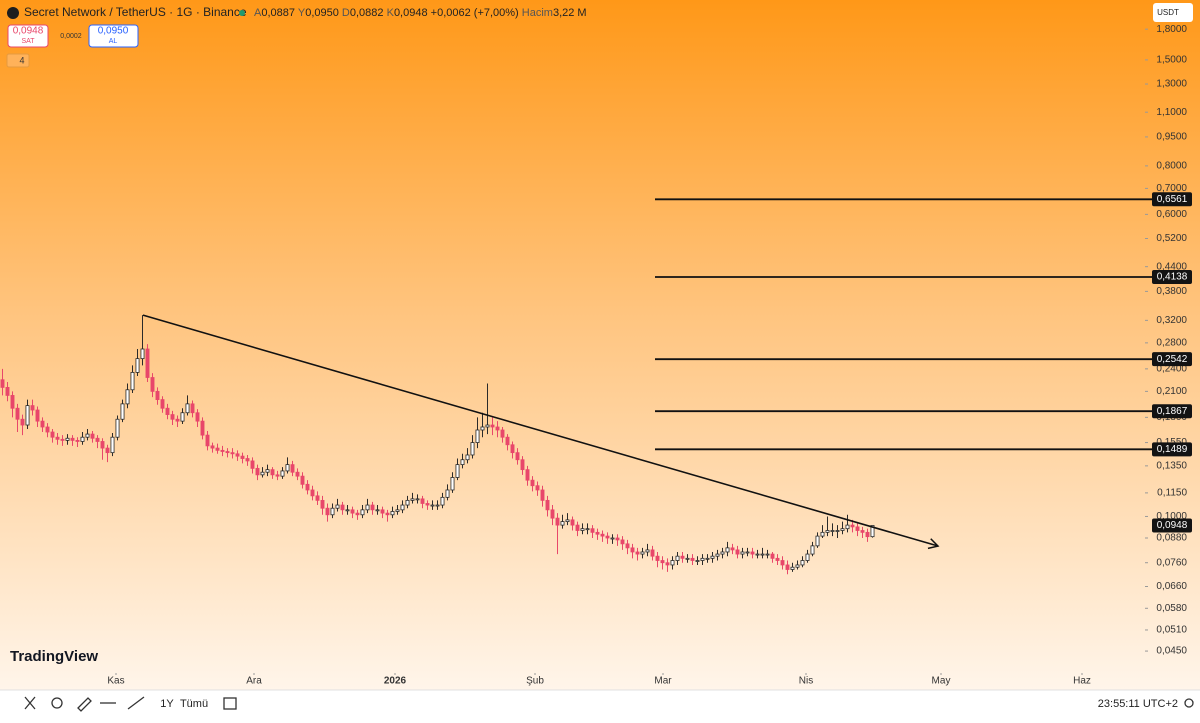 The height and width of the screenshot is (723, 1200). I want to click on symbol-title: Secret Network / TetherUS · 1G · Binance, so click(135, 12).